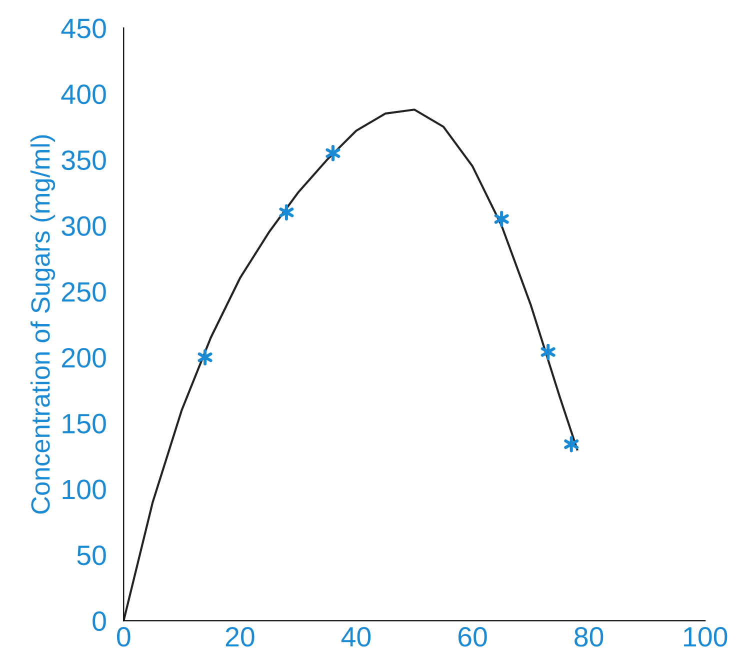 The height and width of the screenshot is (666, 736). What do you see at coordinates (240, 637) in the screenshot?
I see `x-tick-label: 20` at bounding box center [240, 637].